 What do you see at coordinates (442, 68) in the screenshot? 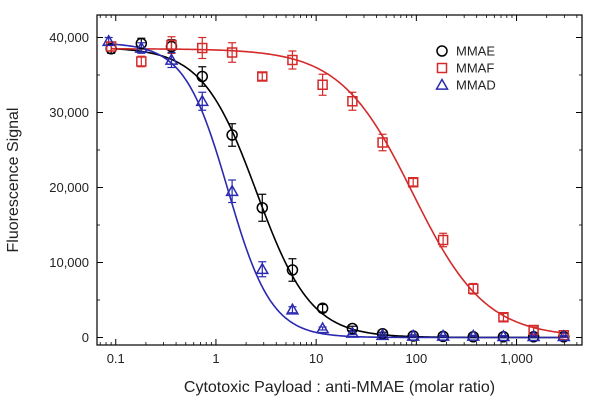
I see `legend-marker-mmaf` at bounding box center [442, 68].